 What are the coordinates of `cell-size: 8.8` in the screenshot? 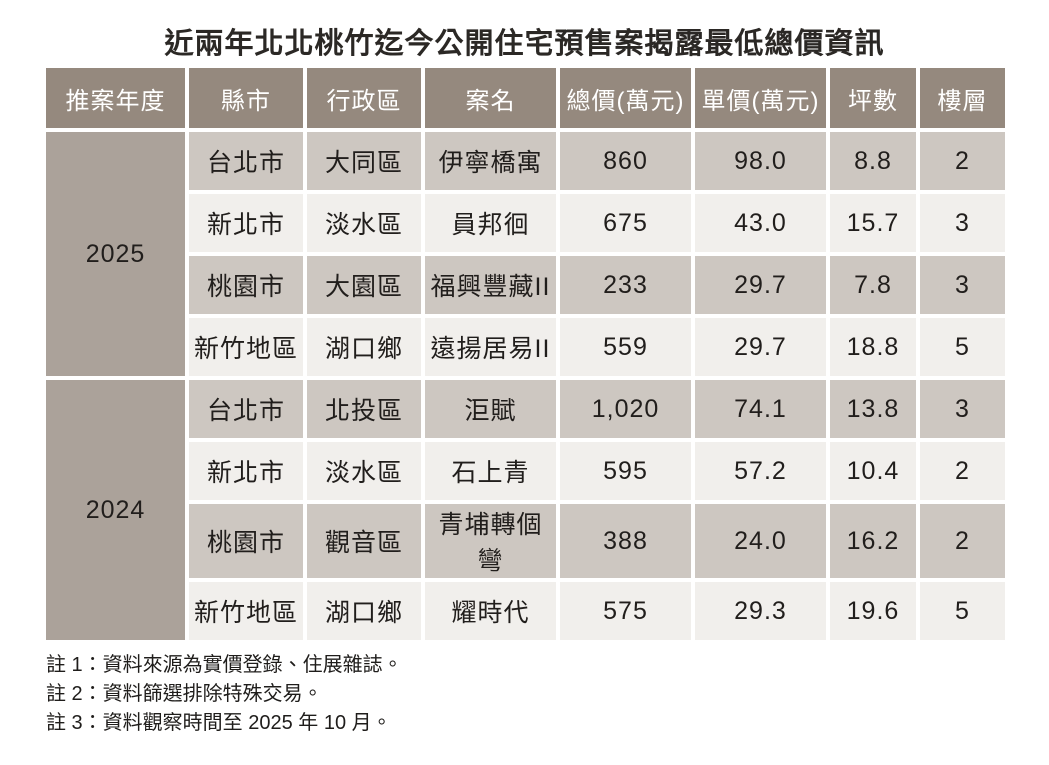 It's located at (873, 161).